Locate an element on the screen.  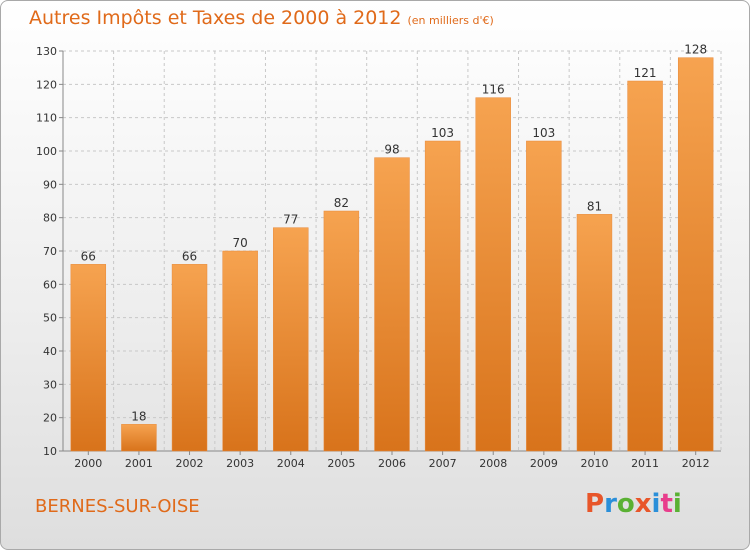
proxiti-logo: Proxiti is located at coordinates (633, 504).